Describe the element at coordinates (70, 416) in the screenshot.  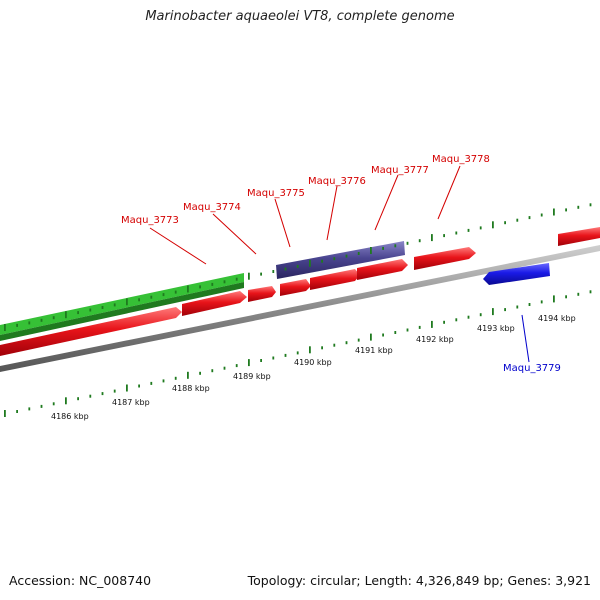
I see `ruler-label-4186: 4186 kbp` at that location.